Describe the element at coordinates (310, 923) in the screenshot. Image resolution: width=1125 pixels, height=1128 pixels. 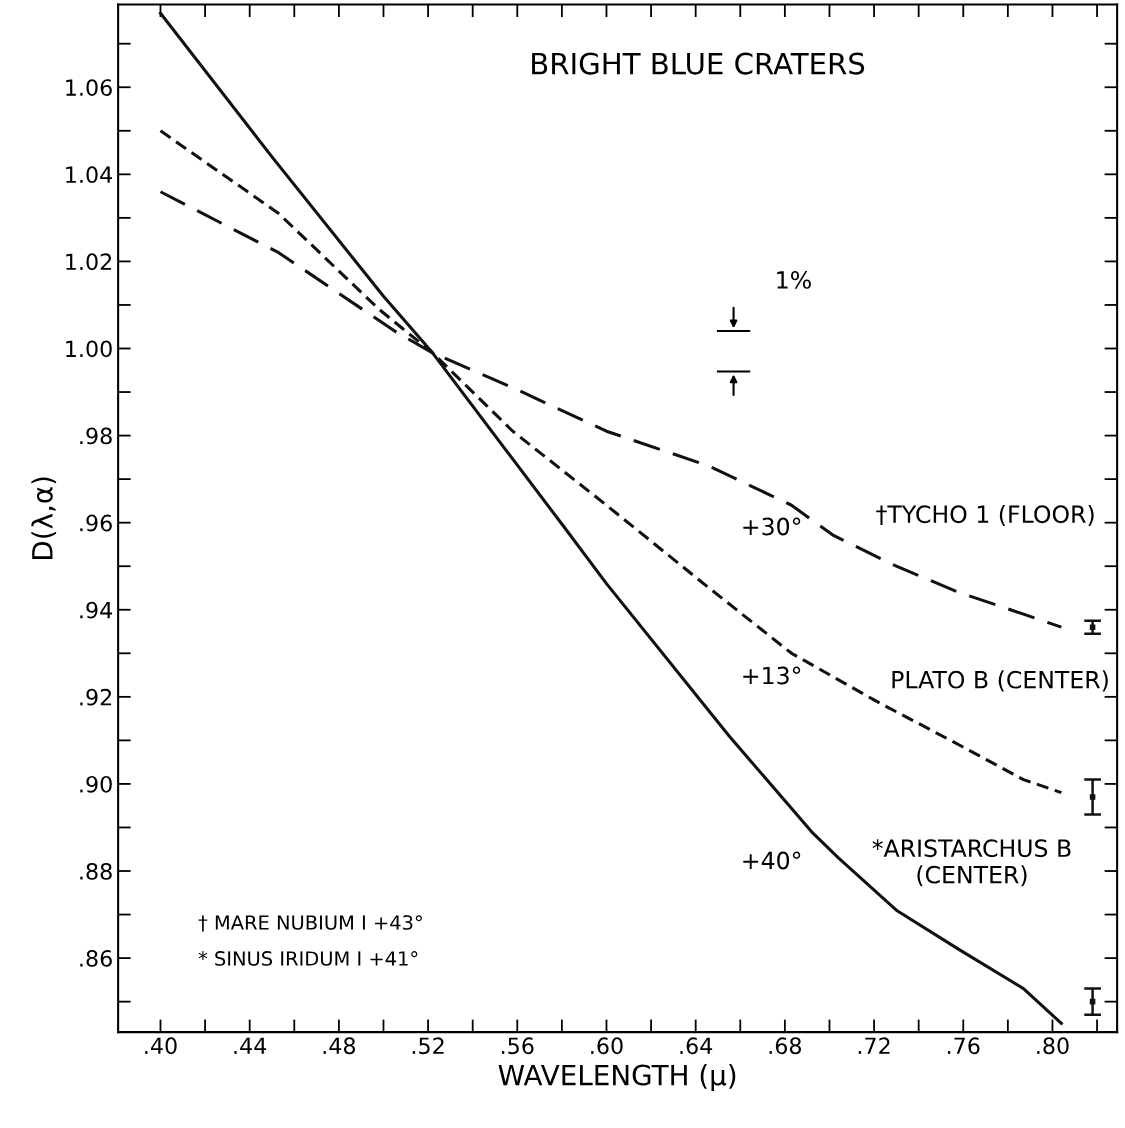
I see `annotation: † MARE NUBIUM I +43°` at that location.